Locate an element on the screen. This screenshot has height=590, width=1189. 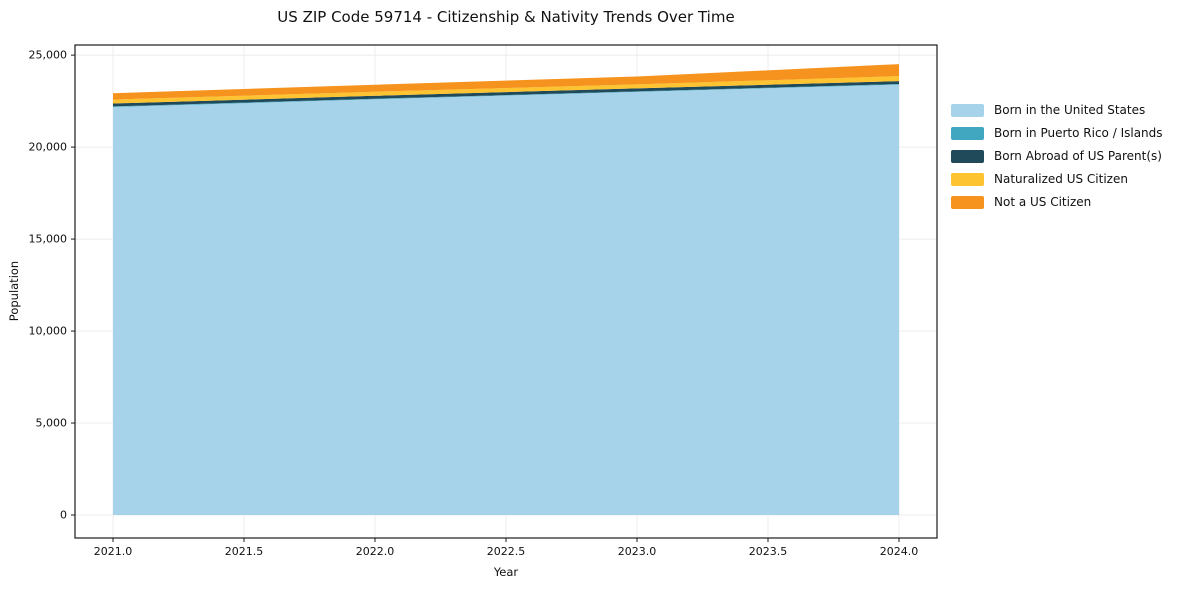
x-tick-label: 2023.0 is located at coordinates (637, 551).